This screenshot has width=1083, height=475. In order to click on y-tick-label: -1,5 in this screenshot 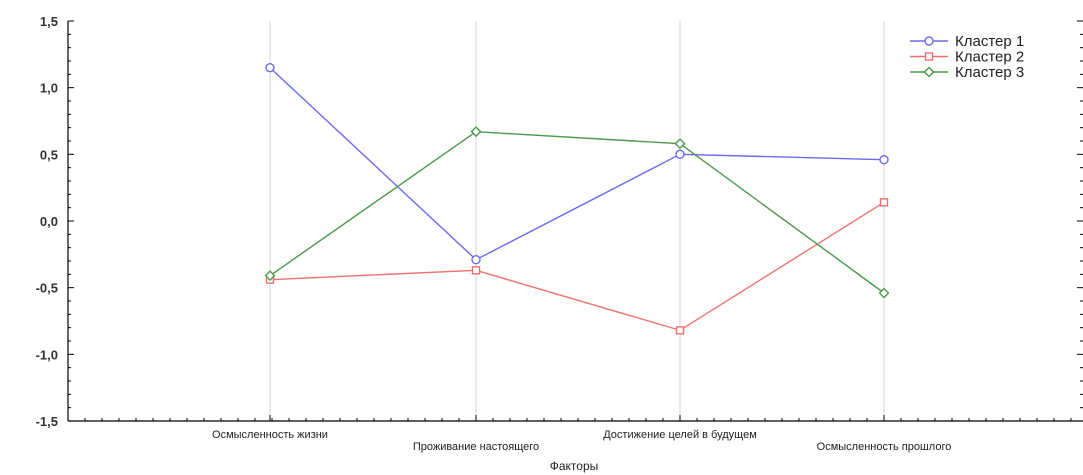, I will do `click(47, 421)`.